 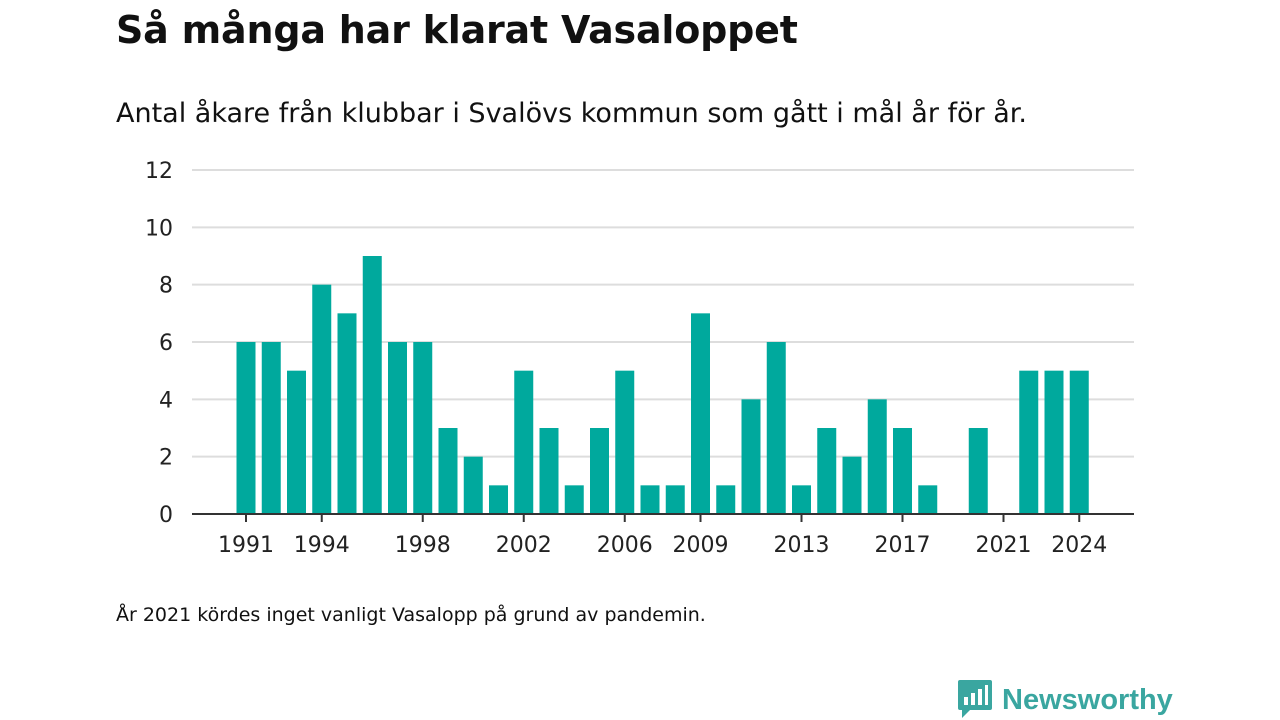 I want to click on bar-2018, so click(x=928, y=499).